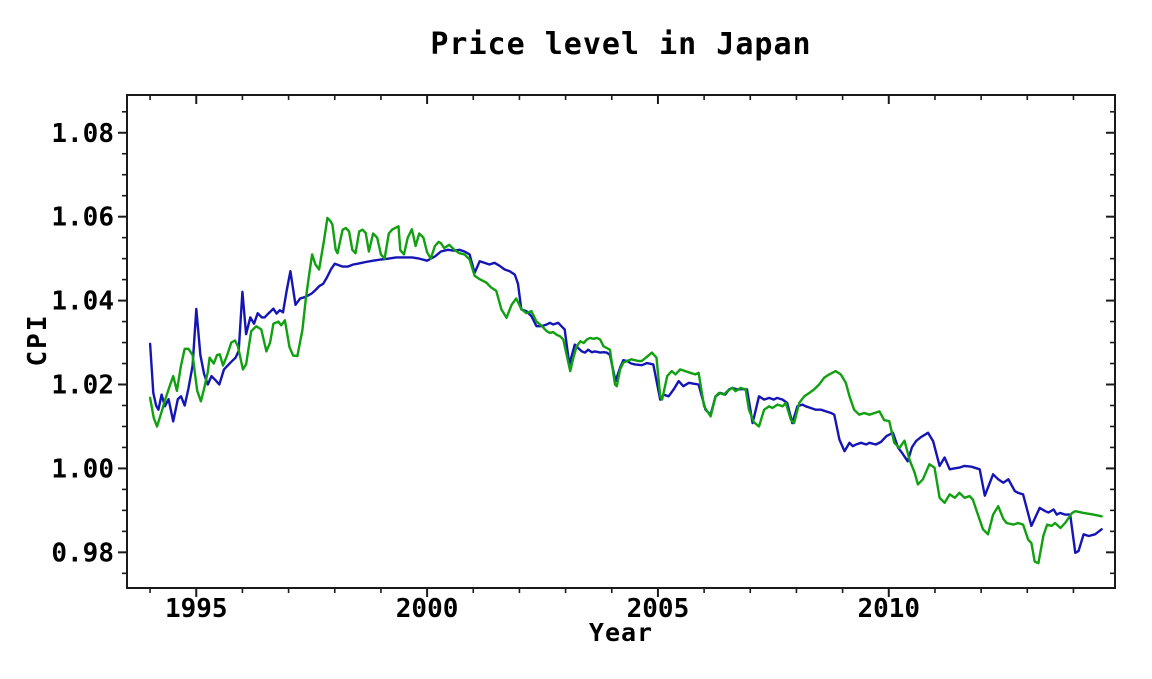 The width and height of the screenshot is (1152, 679). I want to click on y-tick-label: 1.00, so click(82, 469).